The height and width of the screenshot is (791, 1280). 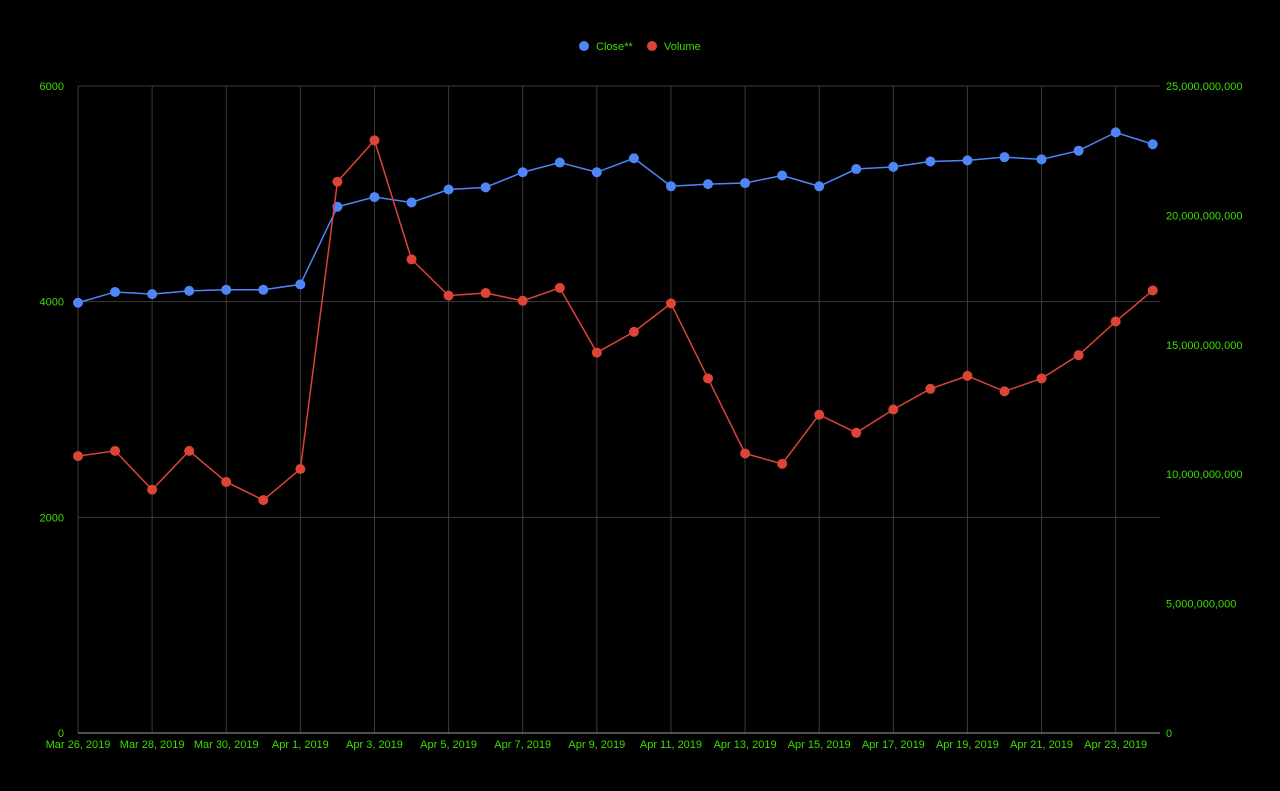 What do you see at coordinates (52, 518) in the screenshot?
I see `y-left-tick-label: 2000` at bounding box center [52, 518].